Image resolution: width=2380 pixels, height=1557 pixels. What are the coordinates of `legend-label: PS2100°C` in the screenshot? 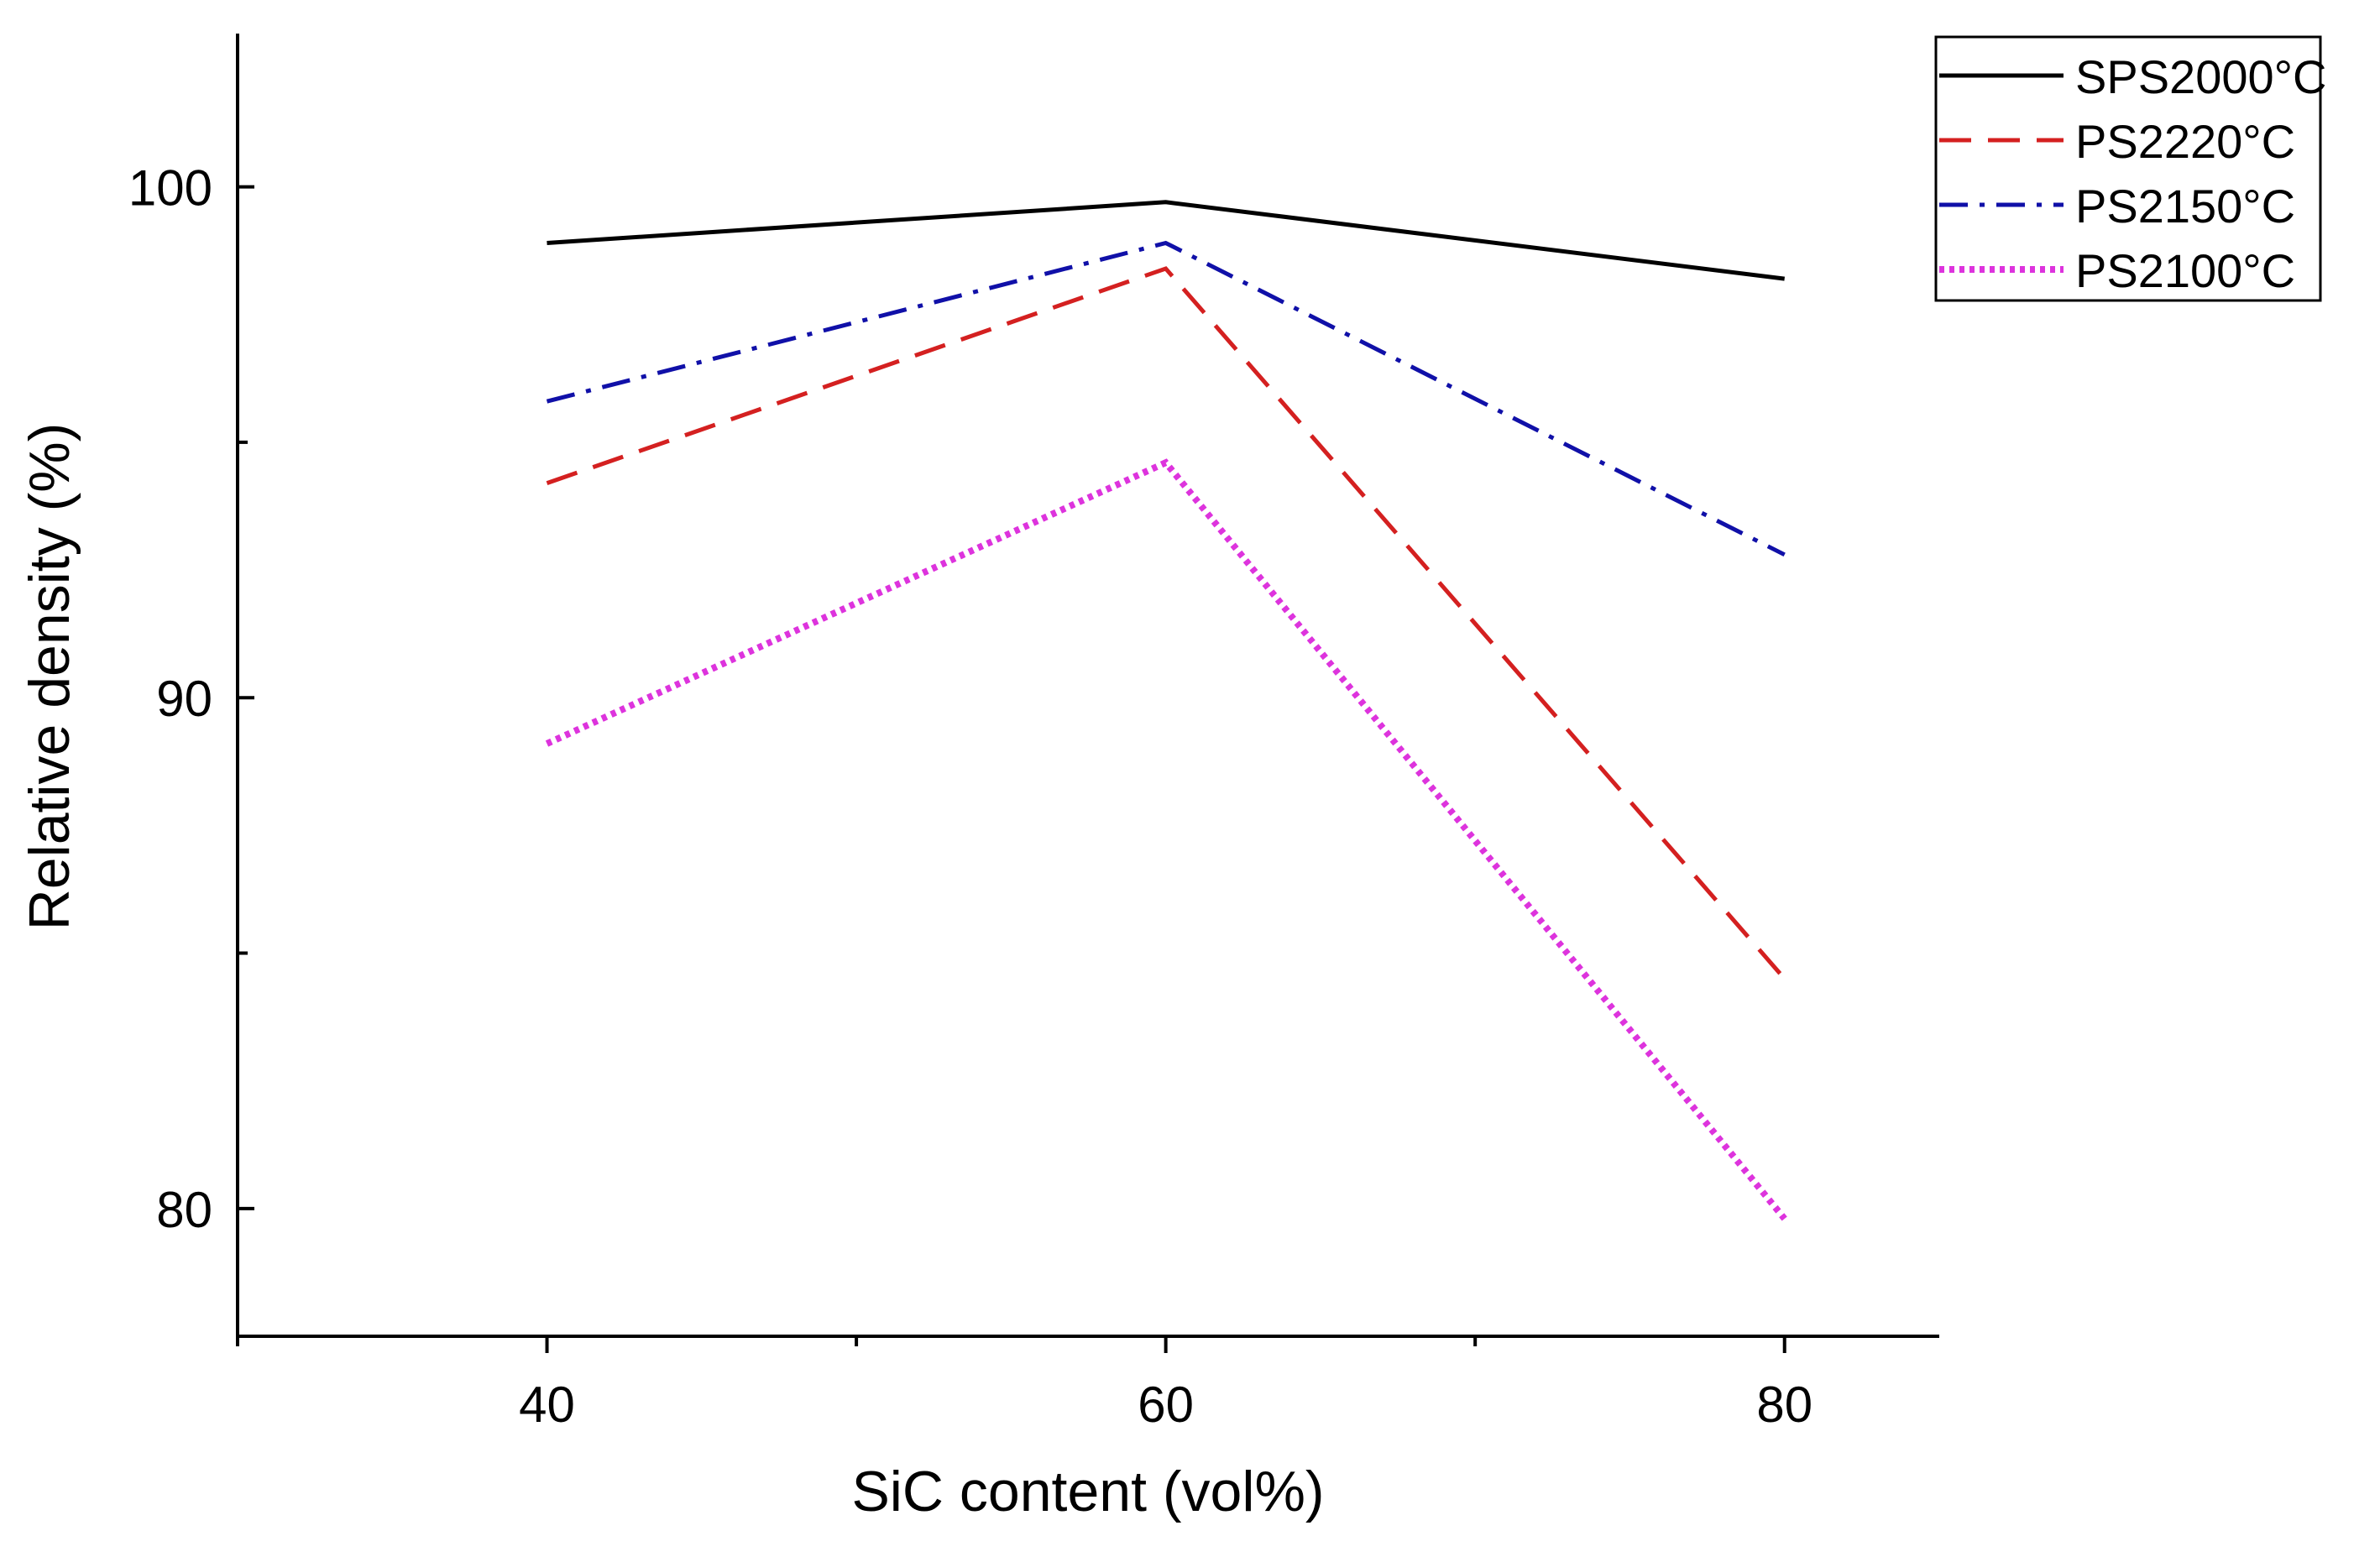 It's located at (2185, 270).